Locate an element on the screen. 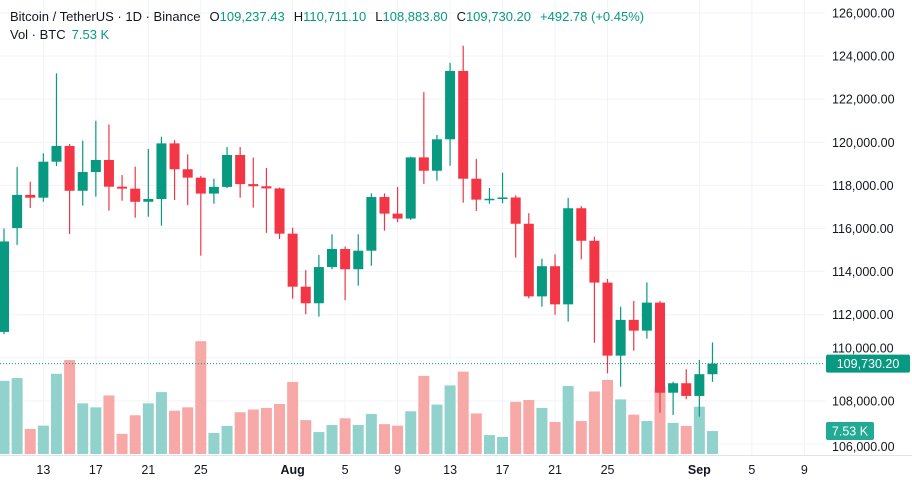 The image size is (912, 484). volume-badge is located at coordinates (850, 431).